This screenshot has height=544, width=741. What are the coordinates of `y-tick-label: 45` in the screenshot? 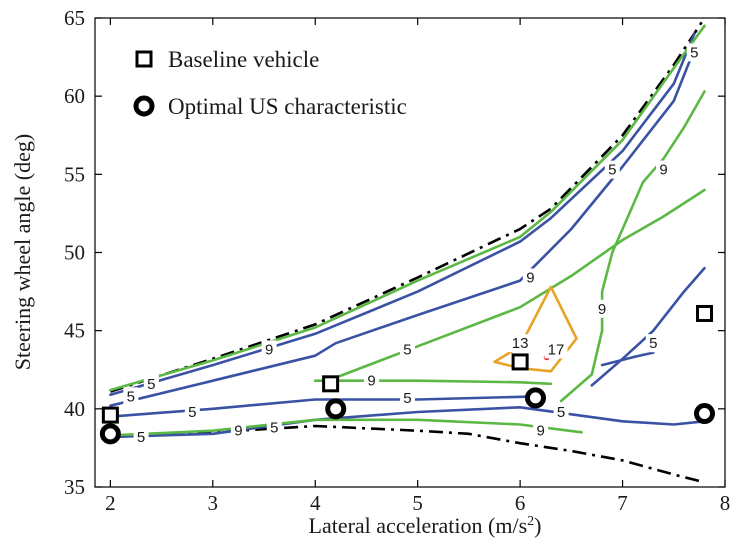 It's located at (74, 331).